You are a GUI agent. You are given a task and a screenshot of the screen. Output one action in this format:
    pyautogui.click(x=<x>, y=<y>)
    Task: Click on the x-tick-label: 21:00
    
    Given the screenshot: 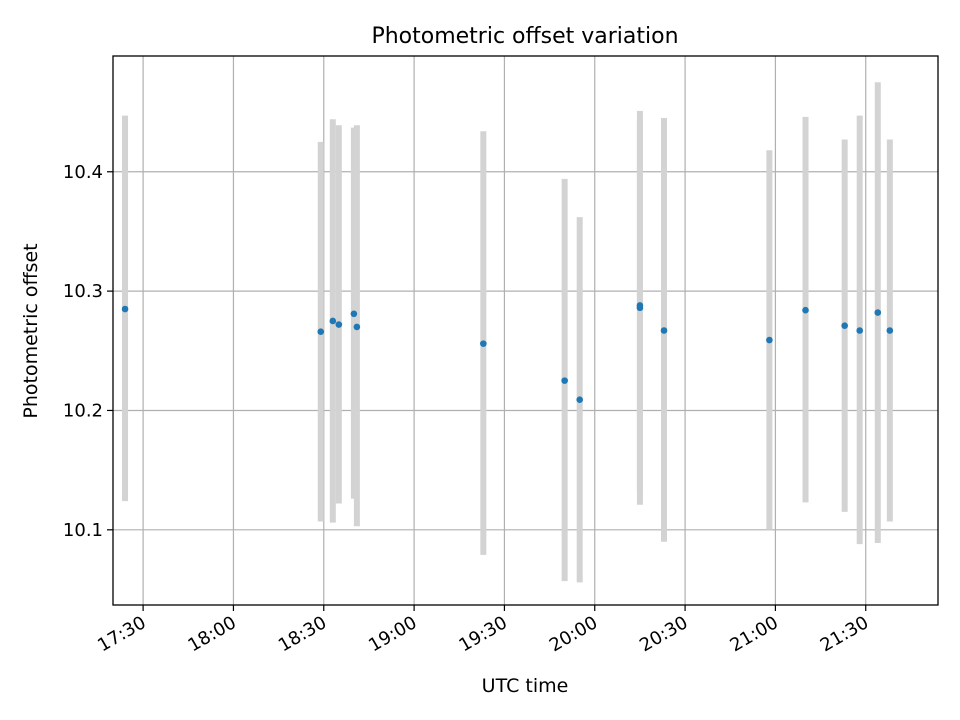 What is the action you would take?
    pyautogui.click(x=753, y=634)
    